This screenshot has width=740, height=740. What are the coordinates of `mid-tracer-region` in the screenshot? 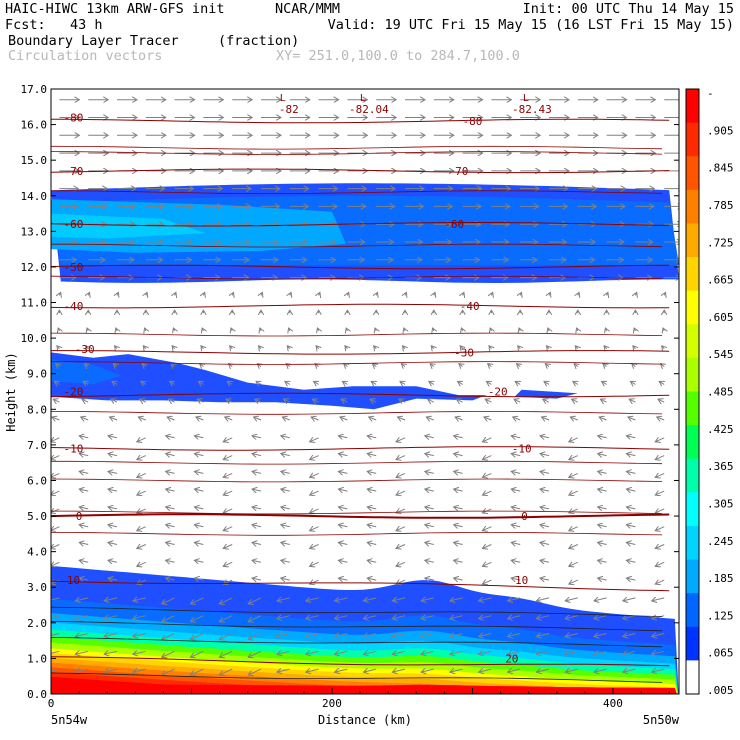 It's located at (269, 381).